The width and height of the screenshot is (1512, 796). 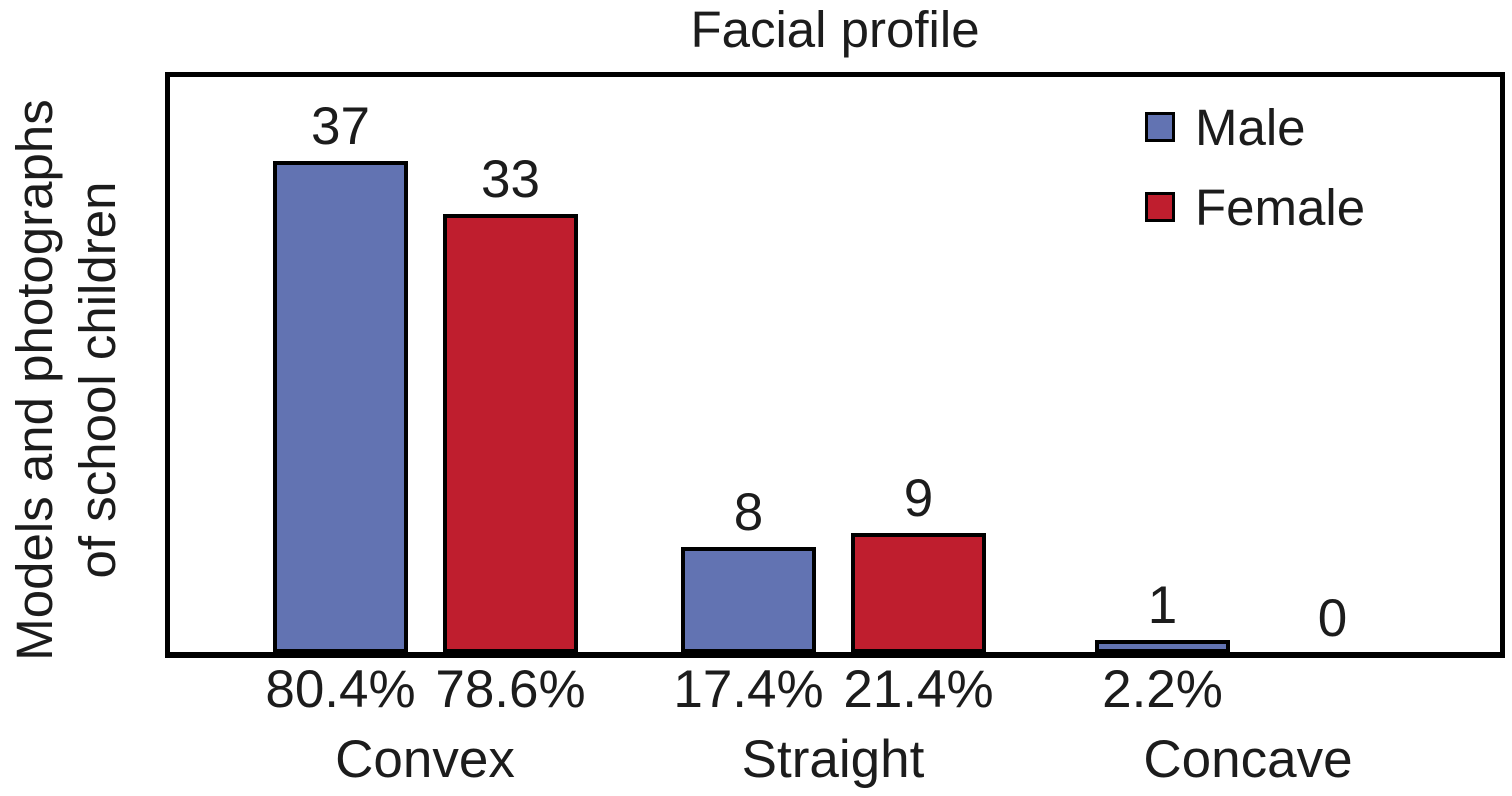 What do you see at coordinates (1162, 605) in the screenshot?
I see `value-label-concave-male: 1` at bounding box center [1162, 605].